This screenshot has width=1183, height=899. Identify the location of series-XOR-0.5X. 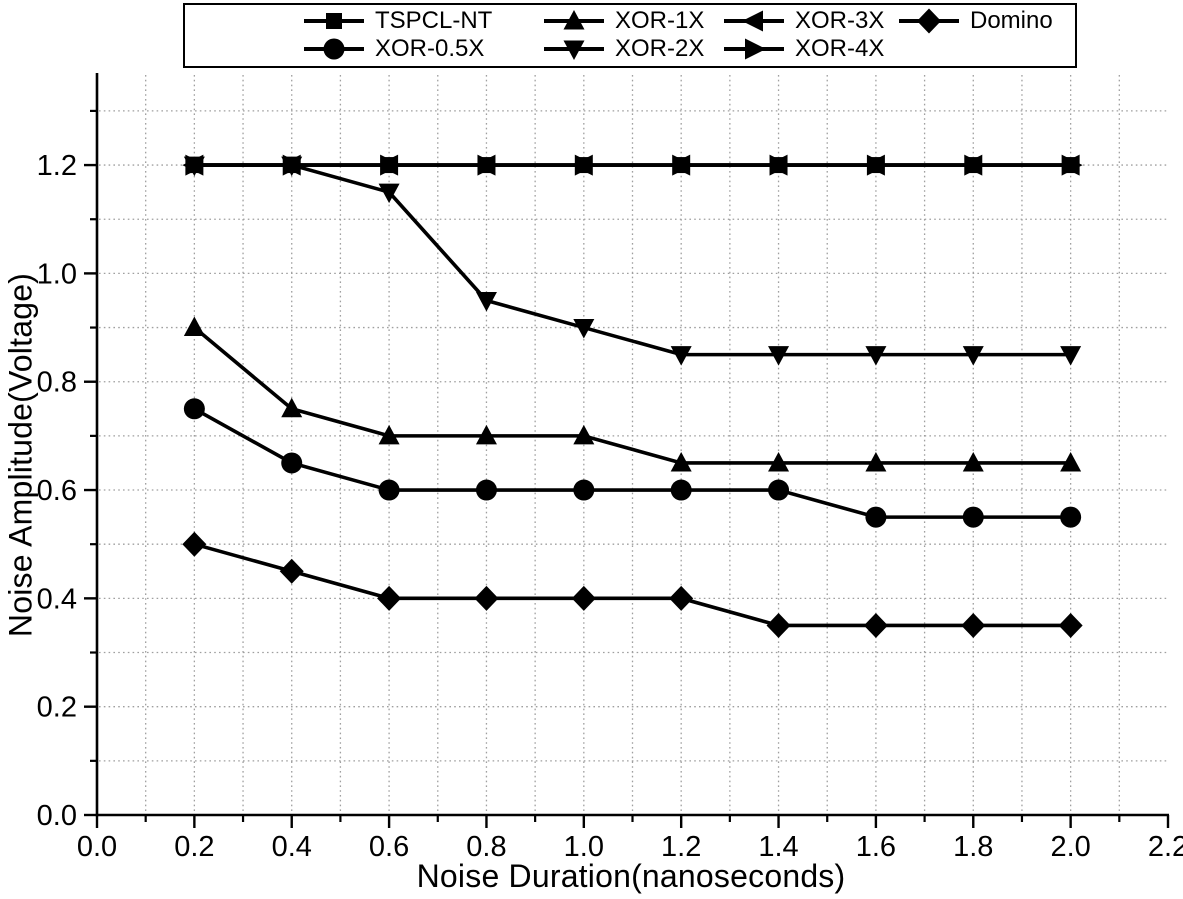
(632, 463).